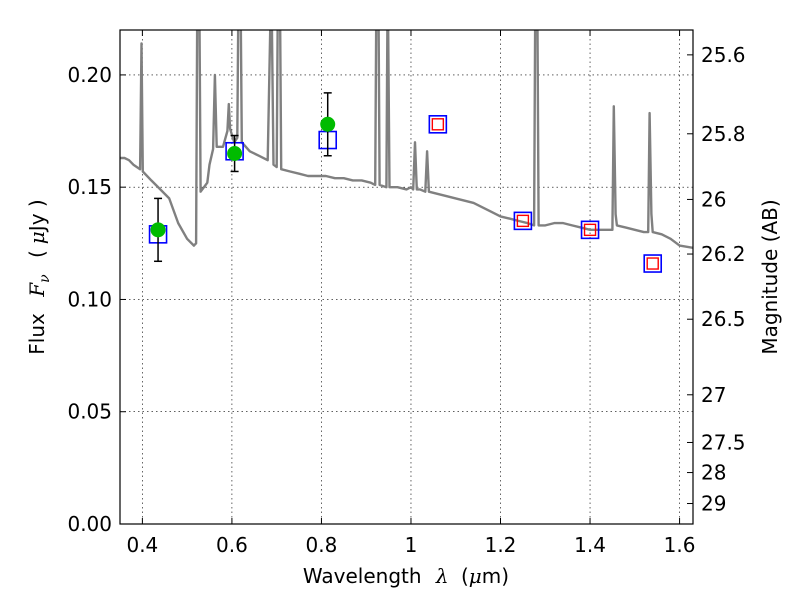 The image size is (800, 600). Describe the element at coordinates (680, 545) in the screenshot. I see `x-tick-label: 1.6` at that location.